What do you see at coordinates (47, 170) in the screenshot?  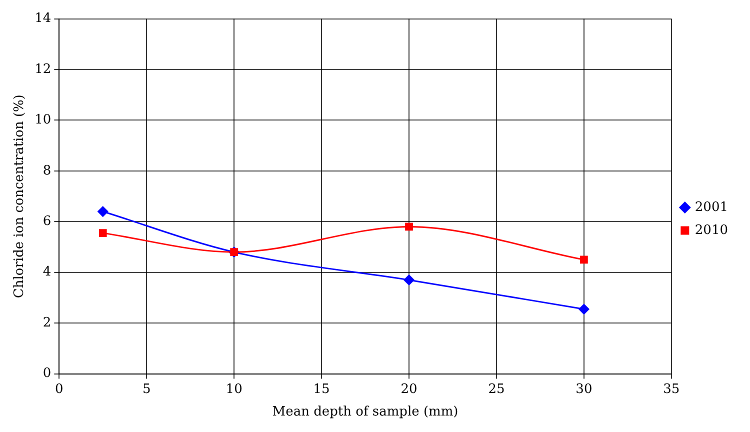 I see `y-tick-label: 8` at bounding box center [47, 170].